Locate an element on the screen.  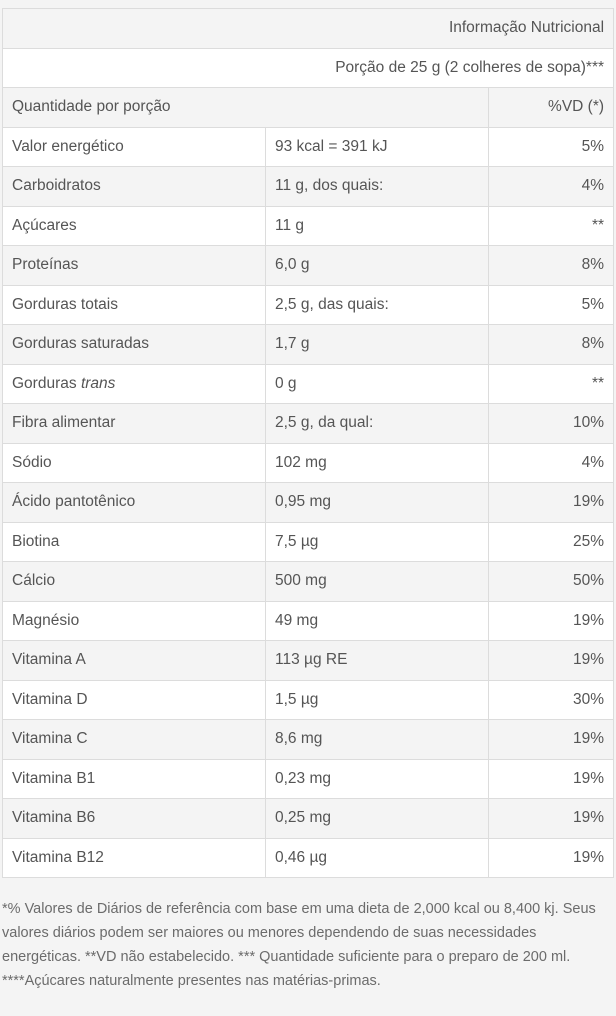
portion-size: Porção de 25 g (2 colheres de sopa)*** is located at coordinates (308, 67).